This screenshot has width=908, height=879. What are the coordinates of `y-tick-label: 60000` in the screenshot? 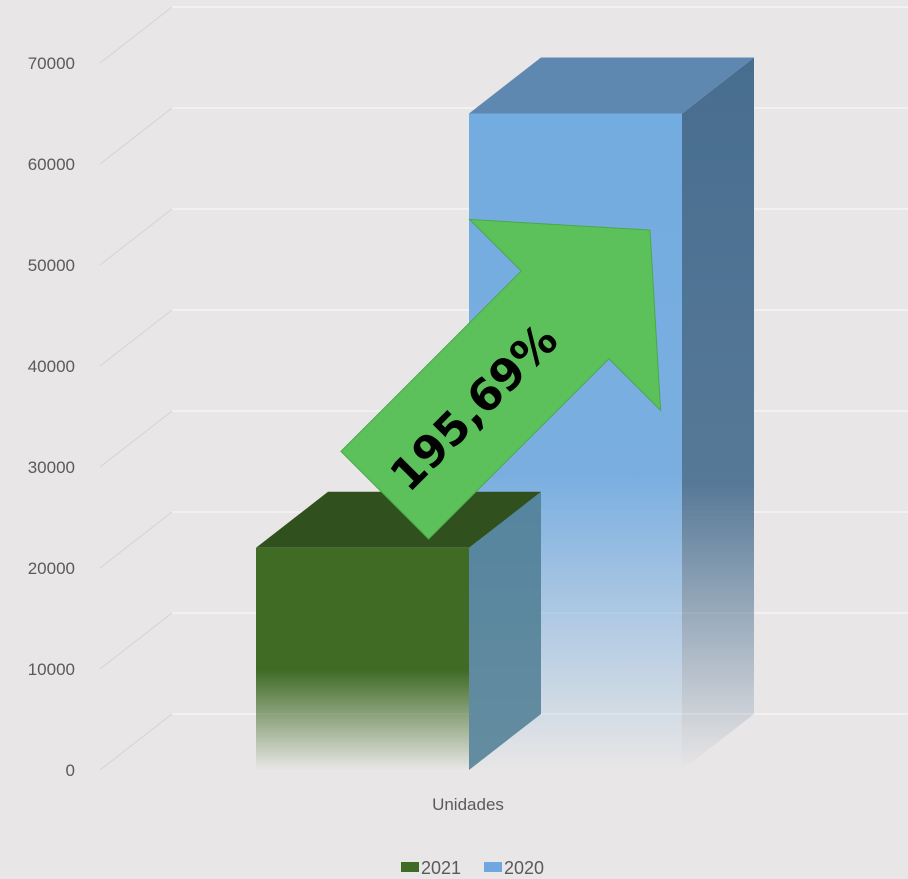 It's located at (51, 164).